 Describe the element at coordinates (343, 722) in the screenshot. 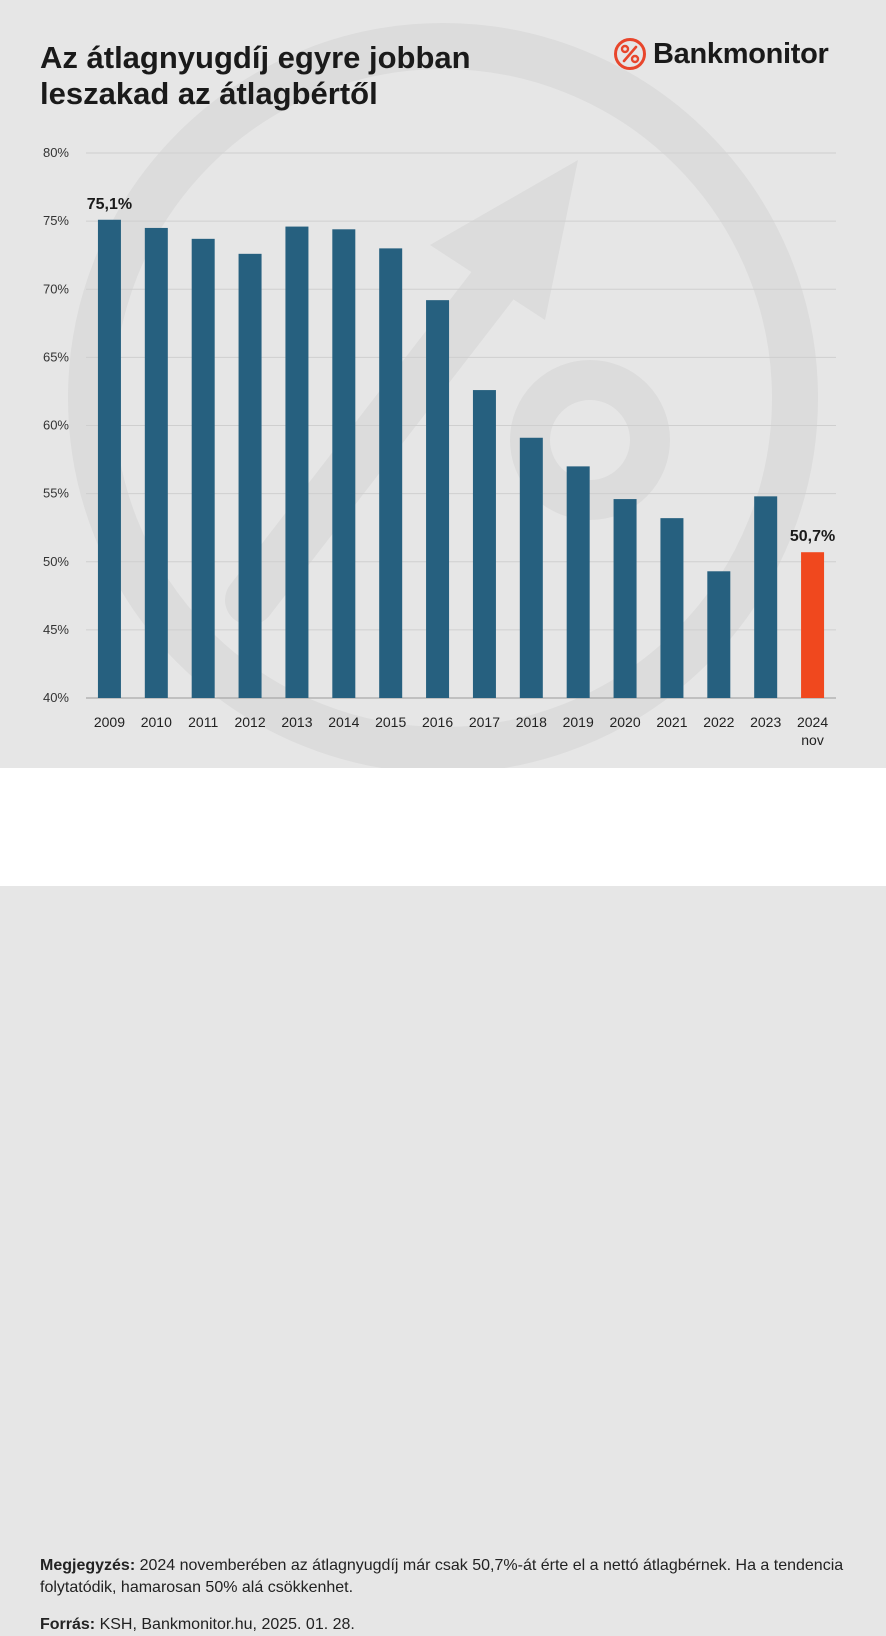

I see `x-tick-label: 2014` at that location.